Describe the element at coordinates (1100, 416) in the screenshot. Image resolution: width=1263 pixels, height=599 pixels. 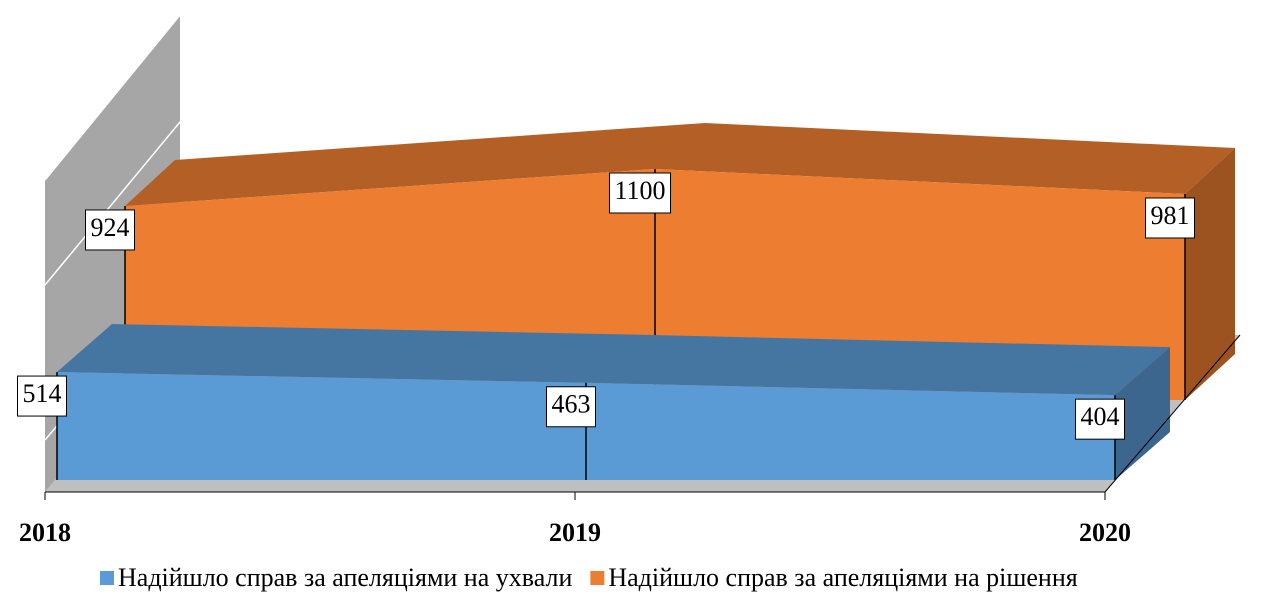
I see `data-label-text: 404` at that location.